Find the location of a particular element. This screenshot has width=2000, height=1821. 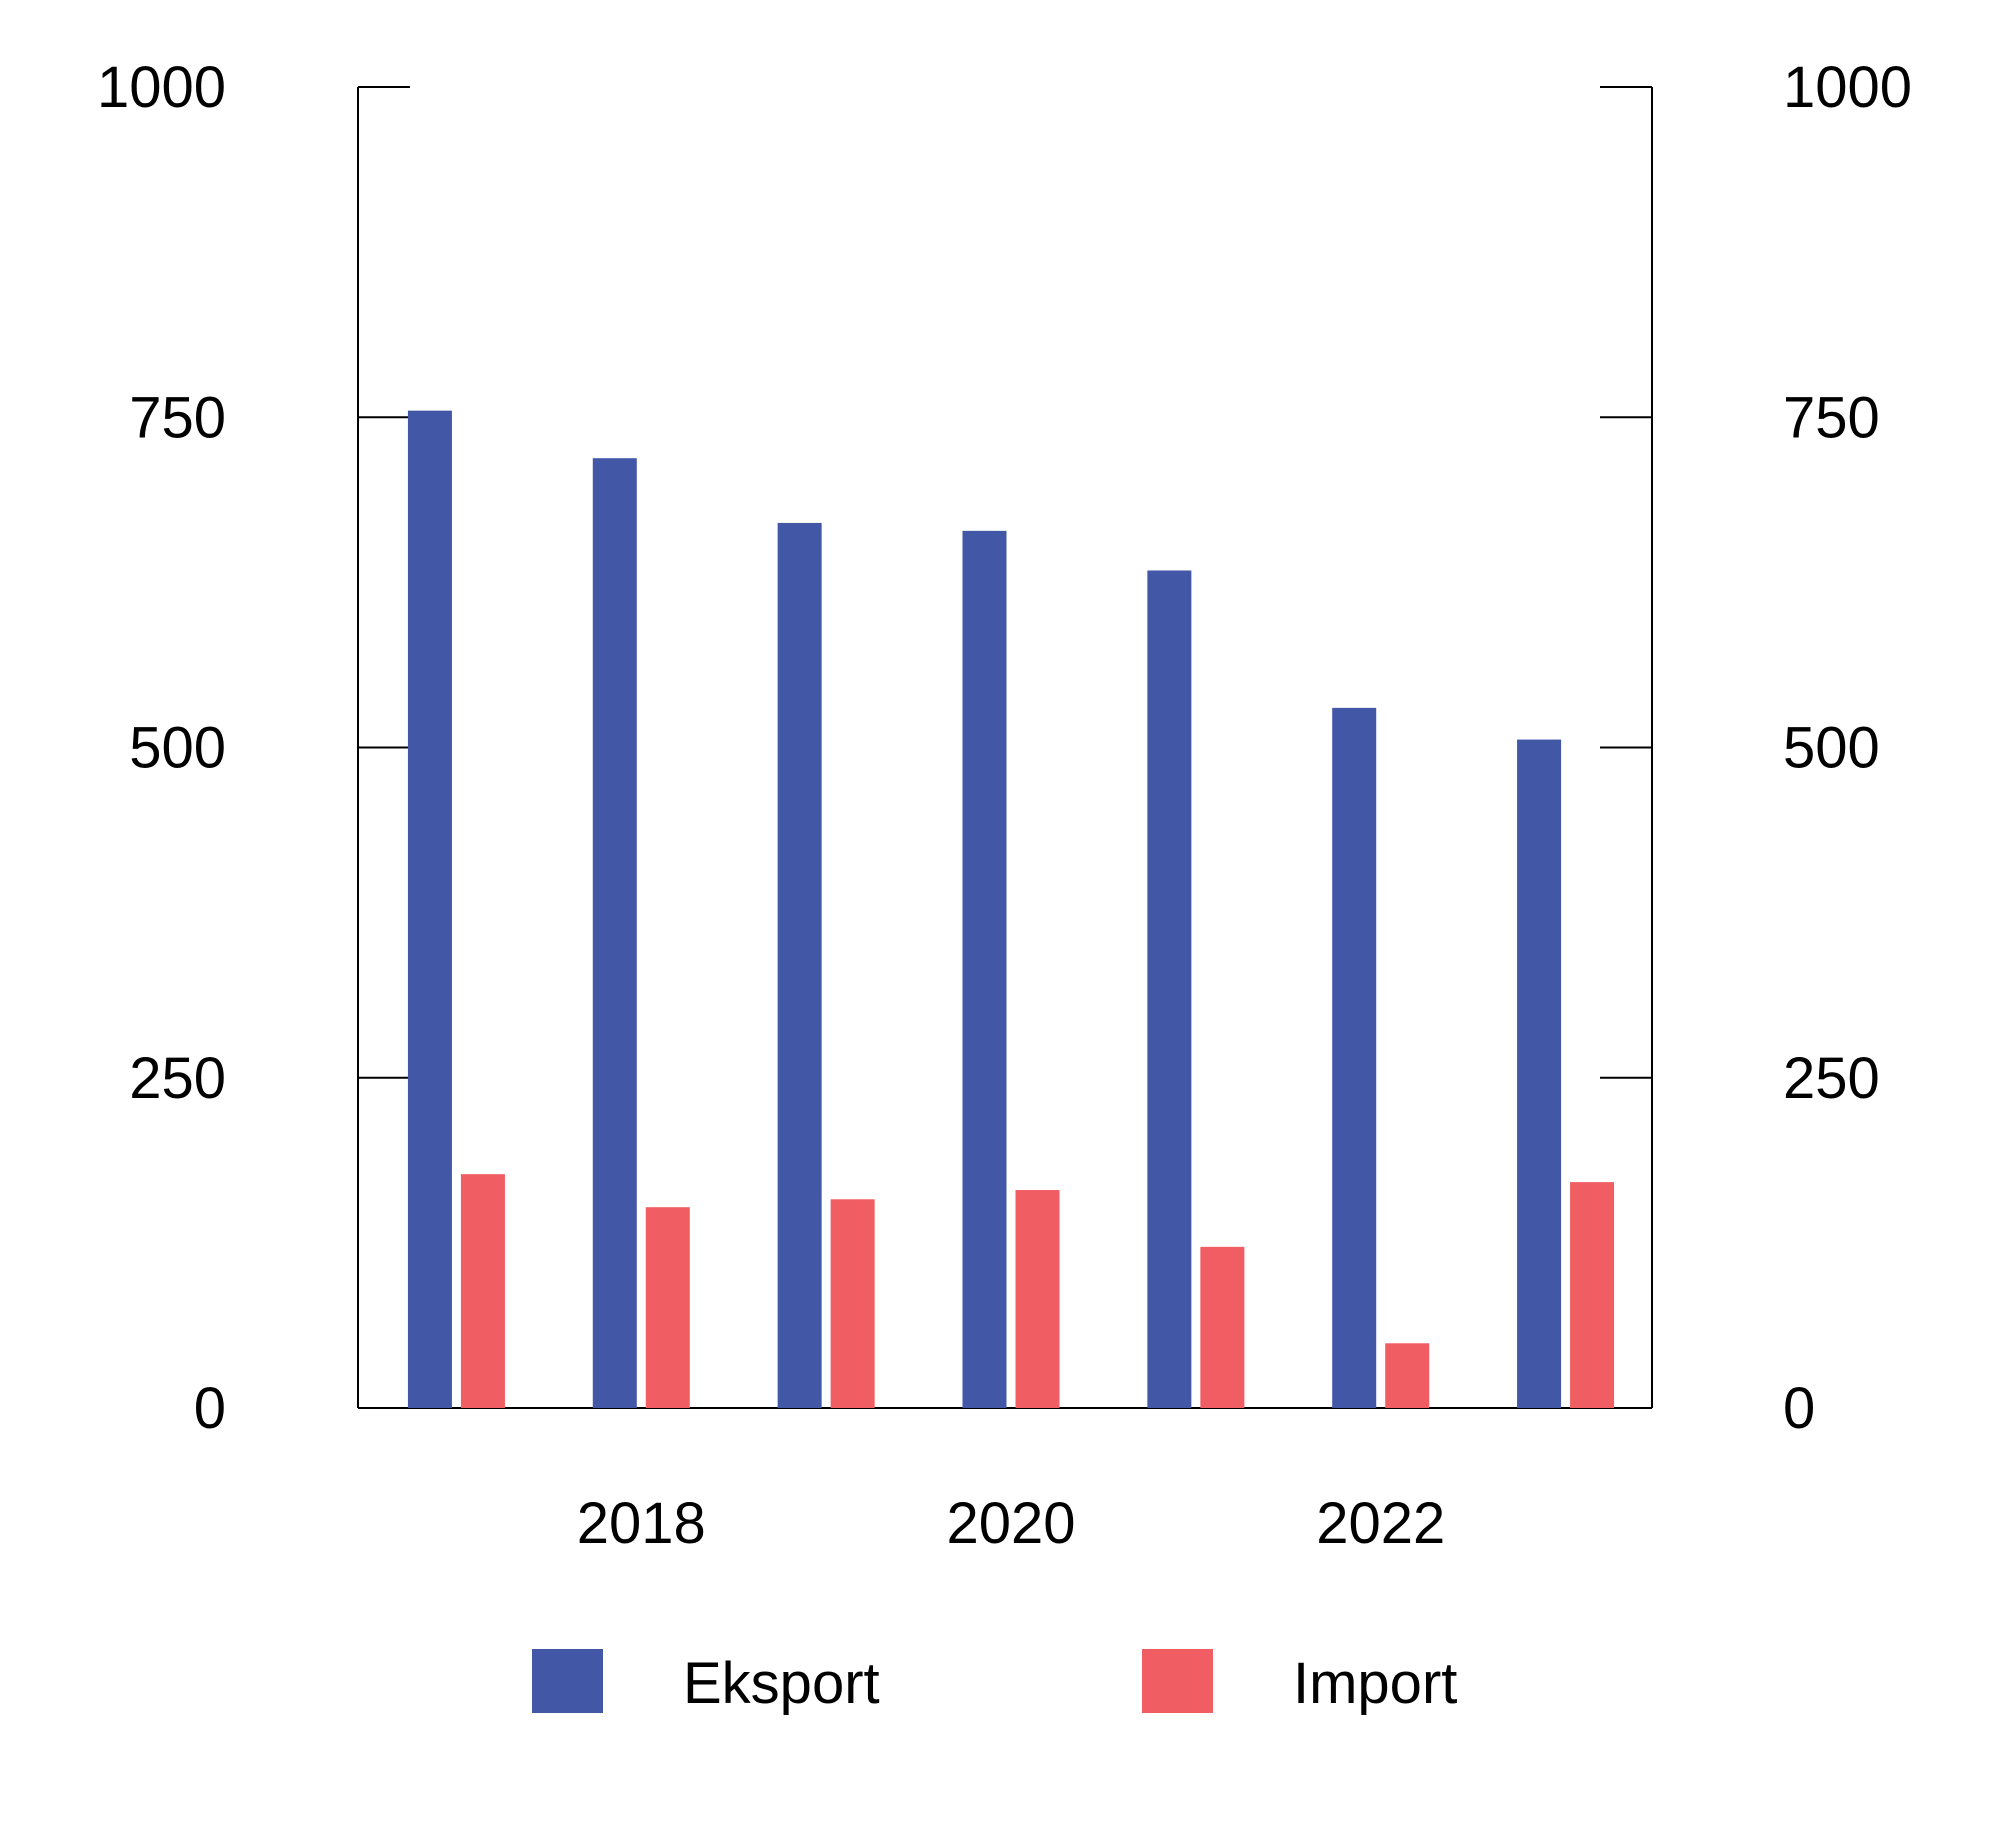

legend-label-eksport: Eksport is located at coordinates (781, 1683).